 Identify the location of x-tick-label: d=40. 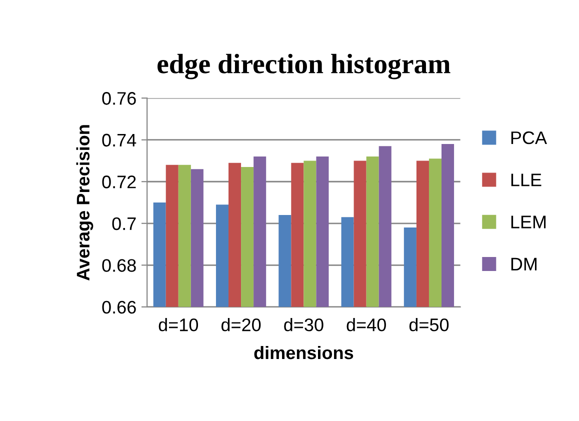
(366, 325).